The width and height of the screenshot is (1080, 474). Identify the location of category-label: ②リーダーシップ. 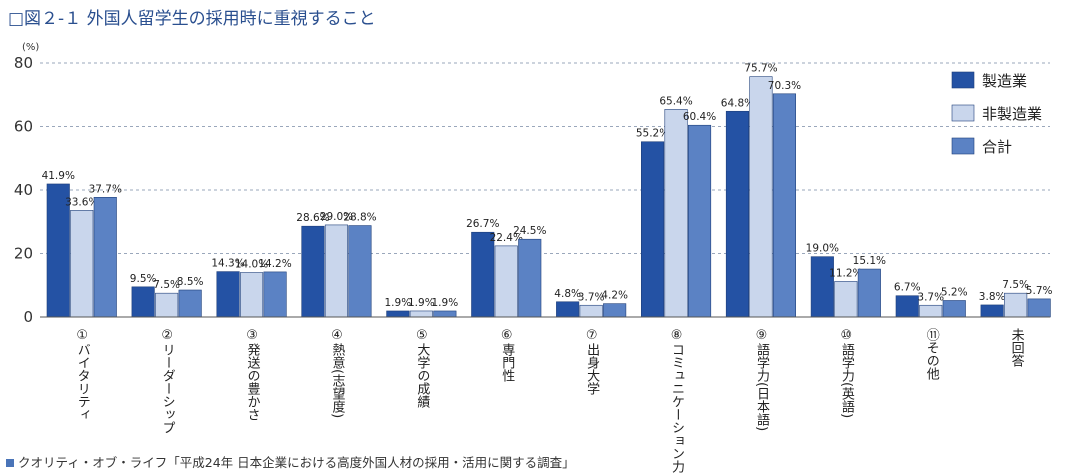
(167, 381).